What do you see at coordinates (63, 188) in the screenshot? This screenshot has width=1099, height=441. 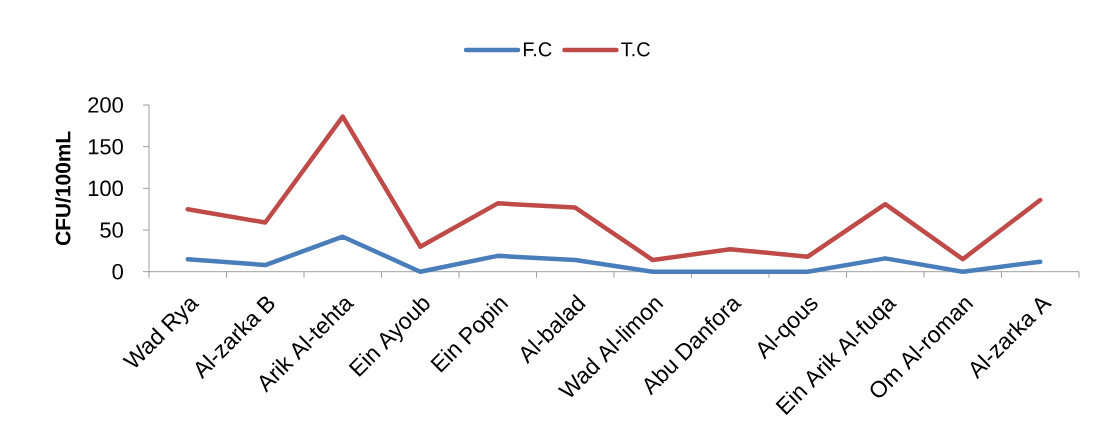 I see `y-axis-title: CFU/100mL` at bounding box center [63, 188].